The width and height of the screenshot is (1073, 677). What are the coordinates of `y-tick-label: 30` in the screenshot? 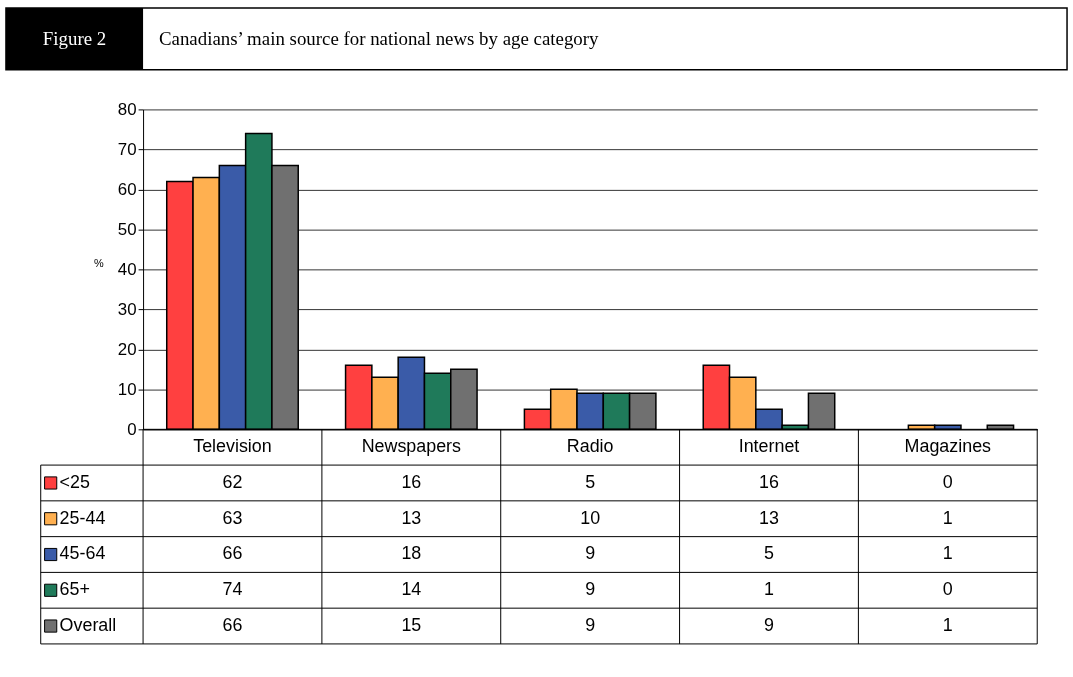 It's located at (127, 309).